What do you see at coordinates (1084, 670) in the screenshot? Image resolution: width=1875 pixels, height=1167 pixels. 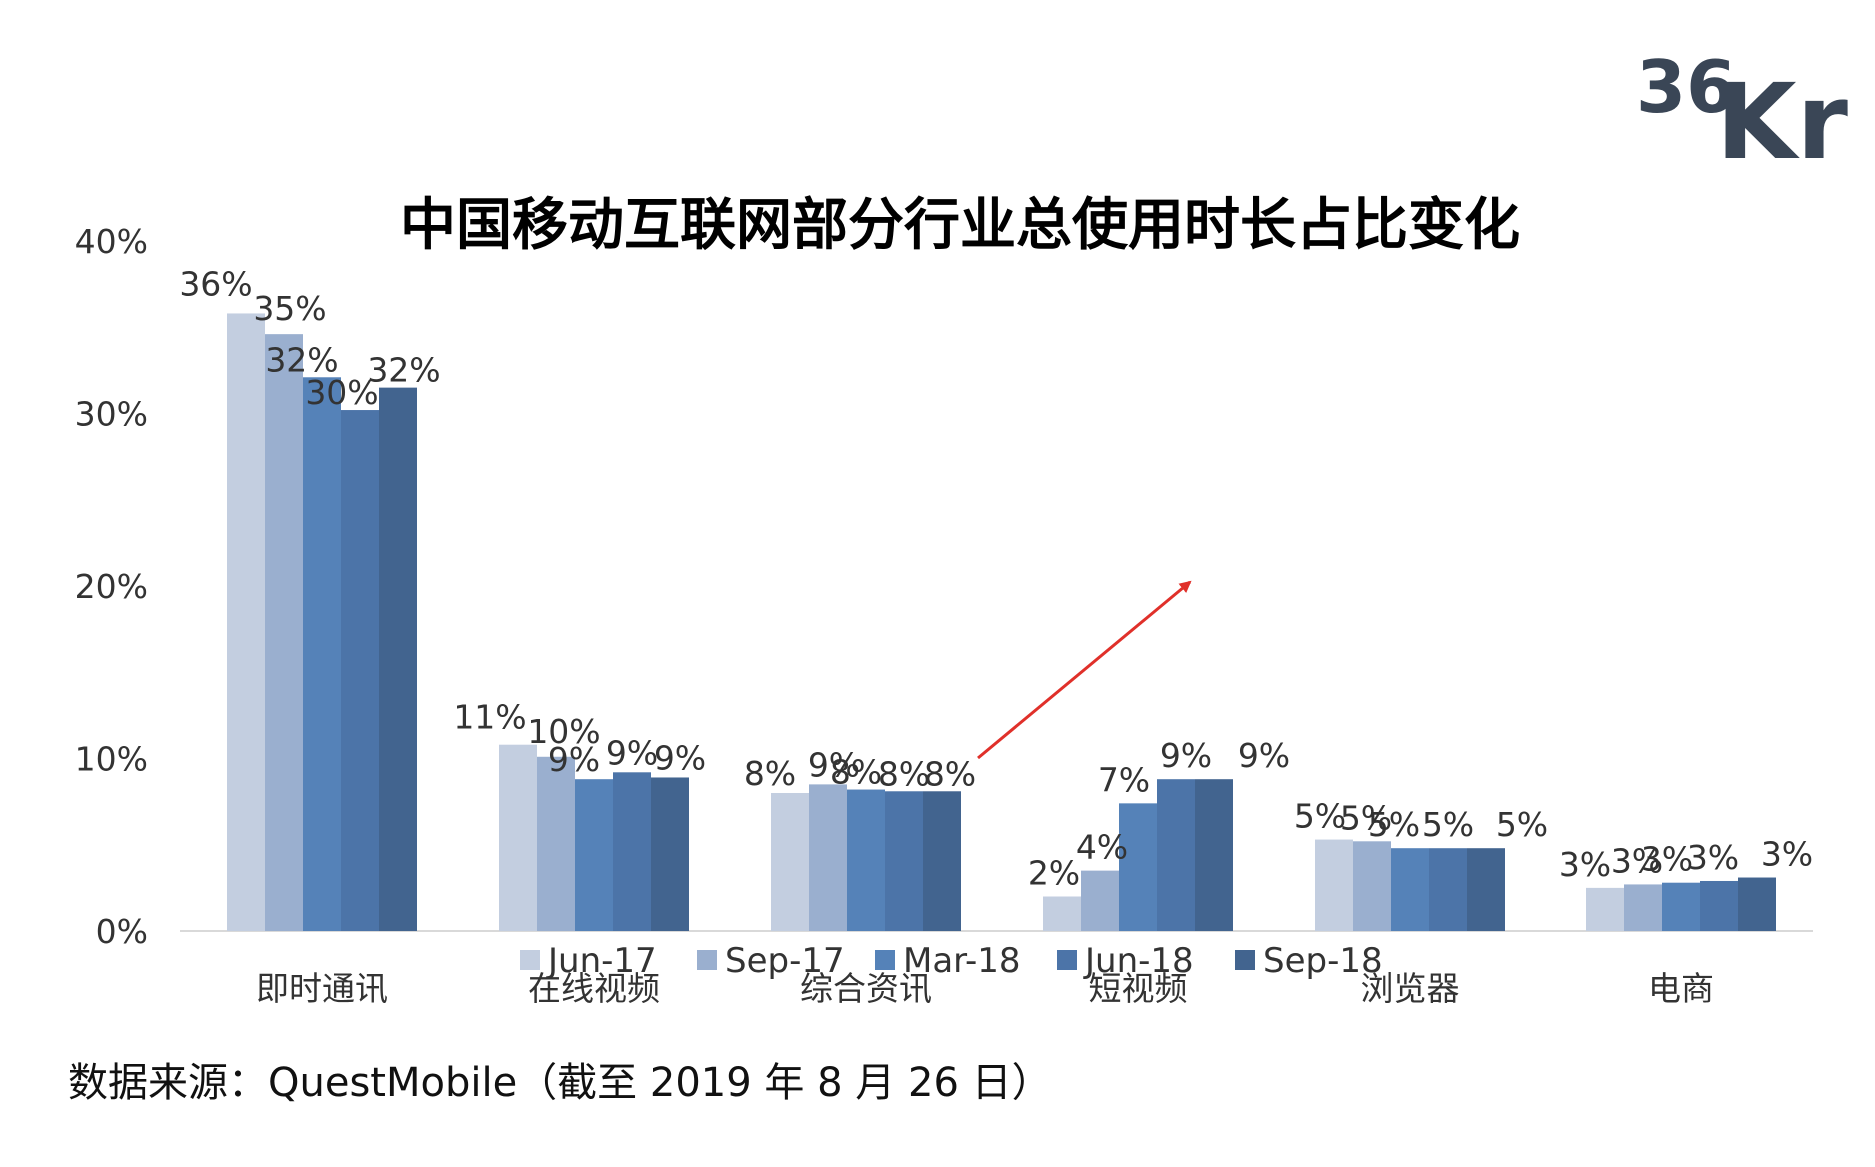 I see `trend-arrow` at bounding box center [1084, 670].